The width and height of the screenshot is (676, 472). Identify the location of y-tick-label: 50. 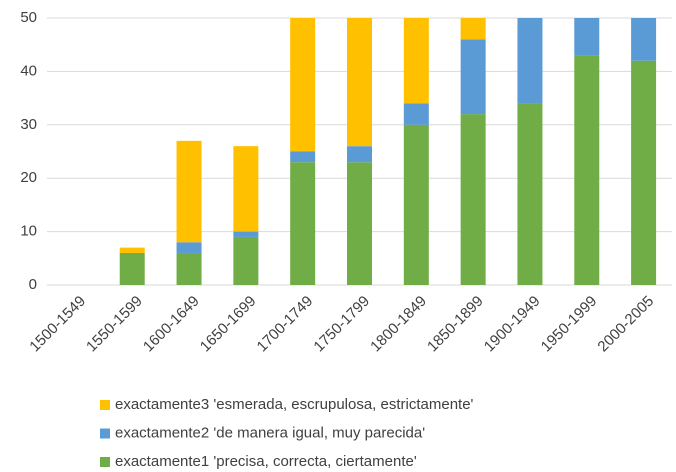
(28, 17).